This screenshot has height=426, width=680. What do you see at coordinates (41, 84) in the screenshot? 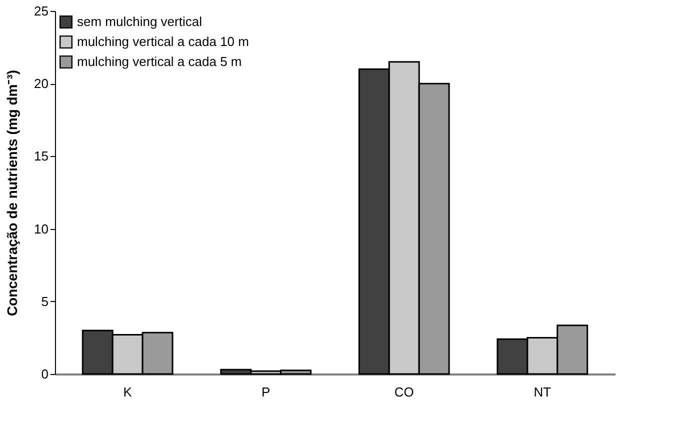
I see `y-tick-label: 20` at bounding box center [41, 84].